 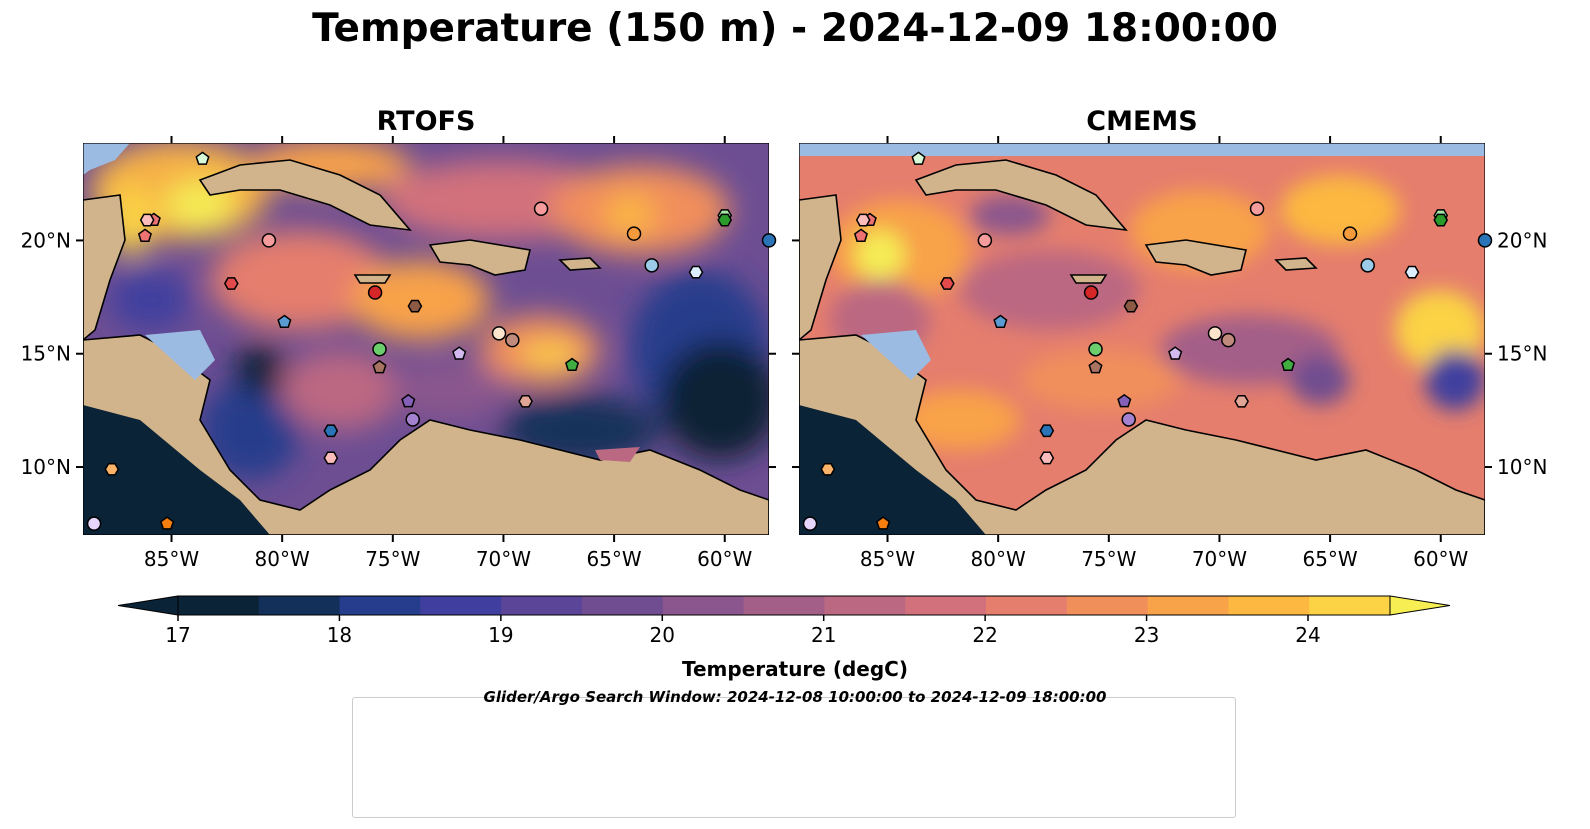 I want to click on colorbar-tick-label: 24, so click(x=1307, y=635).